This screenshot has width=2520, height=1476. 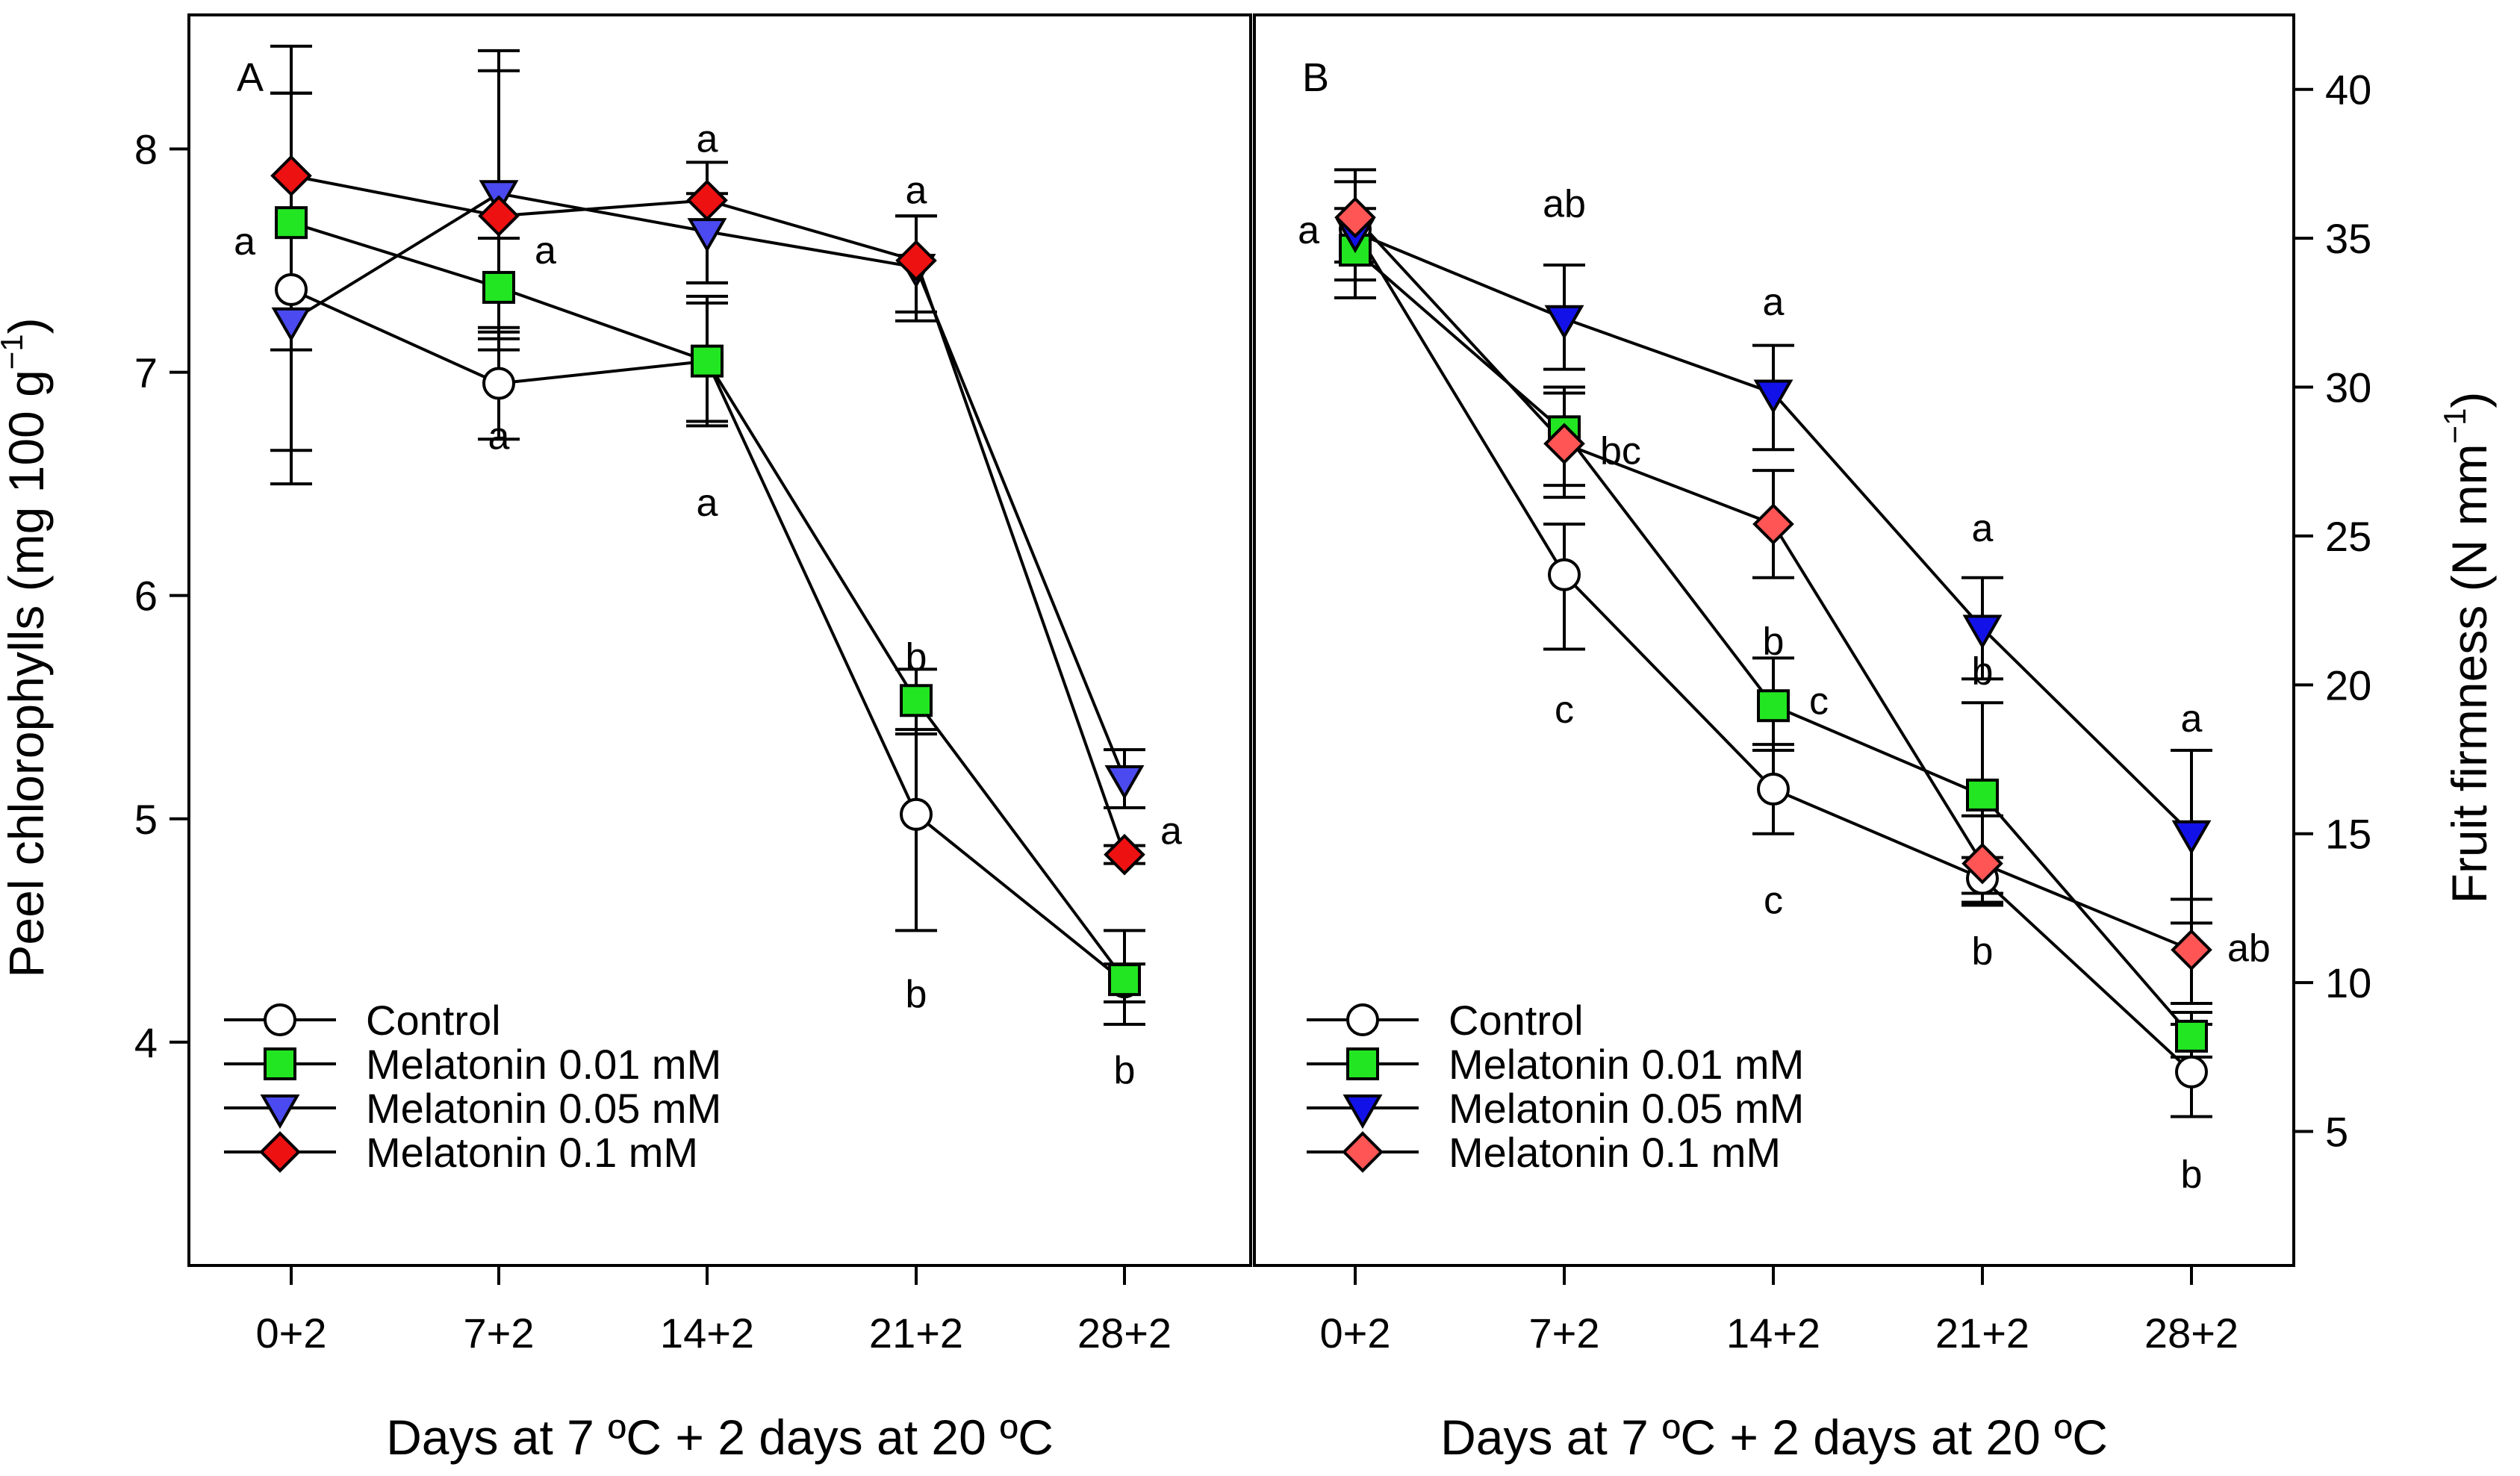 What do you see at coordinates (2348, 387) in the screenshot?
I see `y-tick-label: 30` at bounding box center [2348, 387].